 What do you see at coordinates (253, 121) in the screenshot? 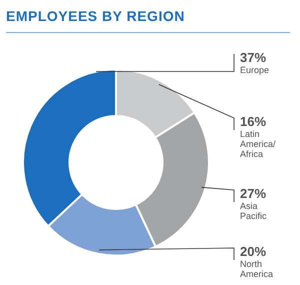
I see `data-label: 16%` at bounding box center [253, 121].